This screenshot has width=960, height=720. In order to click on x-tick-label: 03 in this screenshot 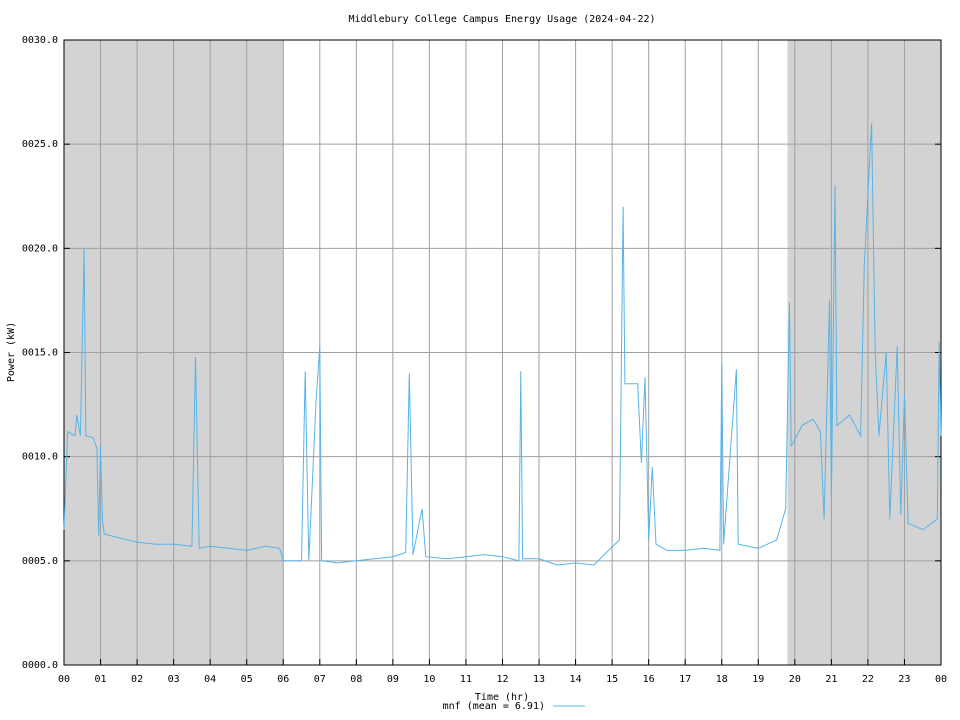, I will do `click(174, 679)`.